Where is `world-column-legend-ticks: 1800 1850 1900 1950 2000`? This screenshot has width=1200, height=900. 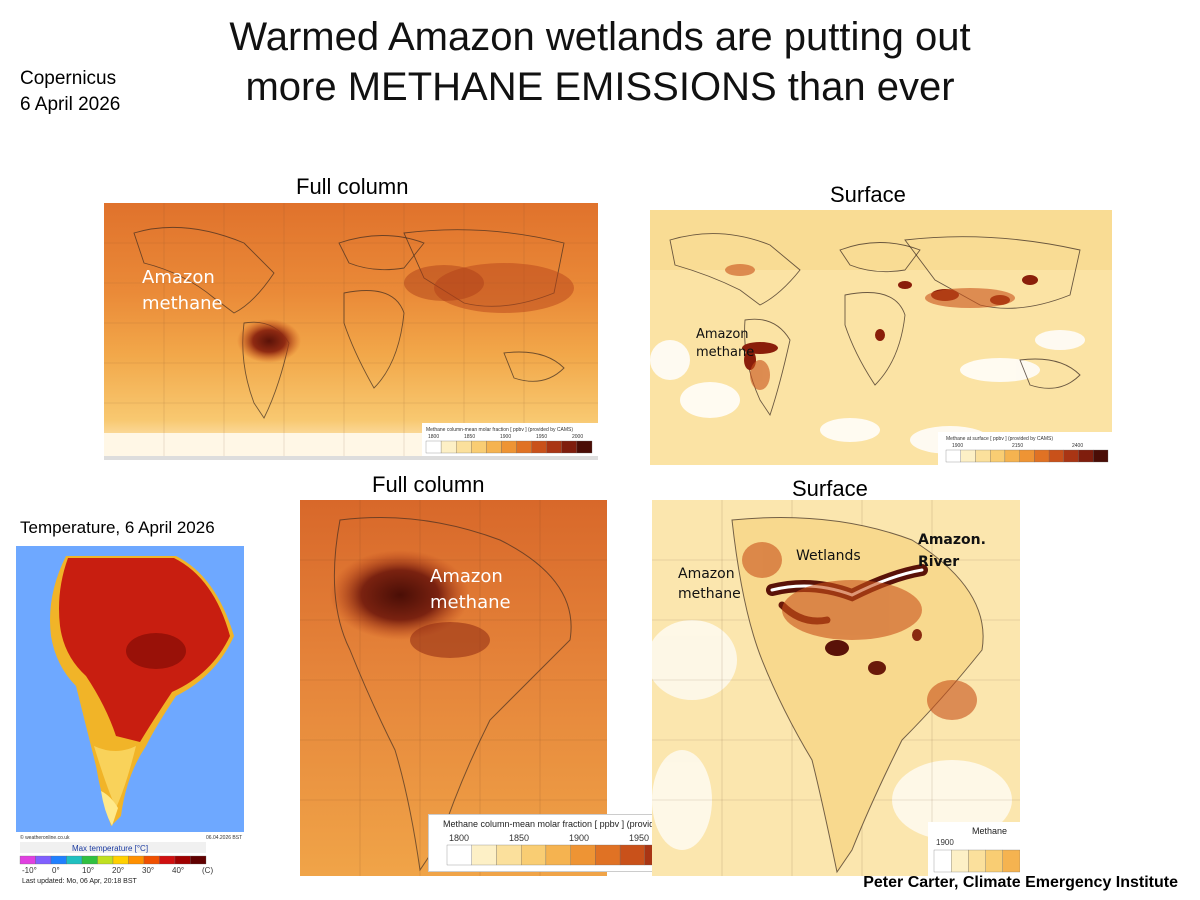
world-column-legend-ticks: 1800 1850 1900 1950 2000 is located at coordinates (505, 437).